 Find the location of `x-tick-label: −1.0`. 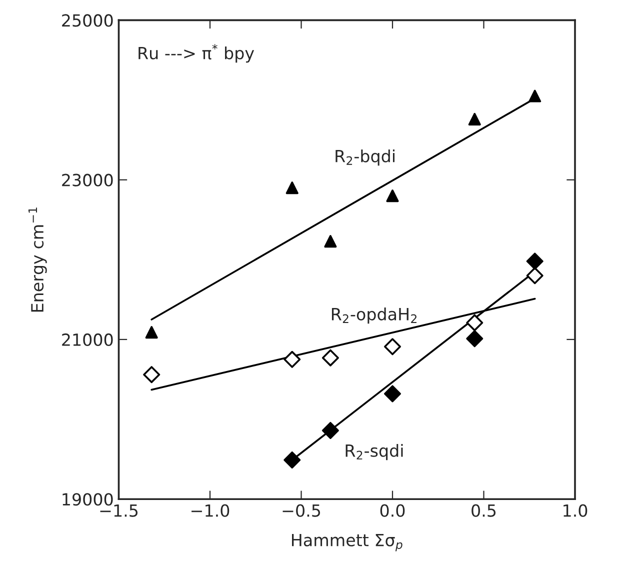

x-tick-label: −1.0 is located at coordinates (211, 510).